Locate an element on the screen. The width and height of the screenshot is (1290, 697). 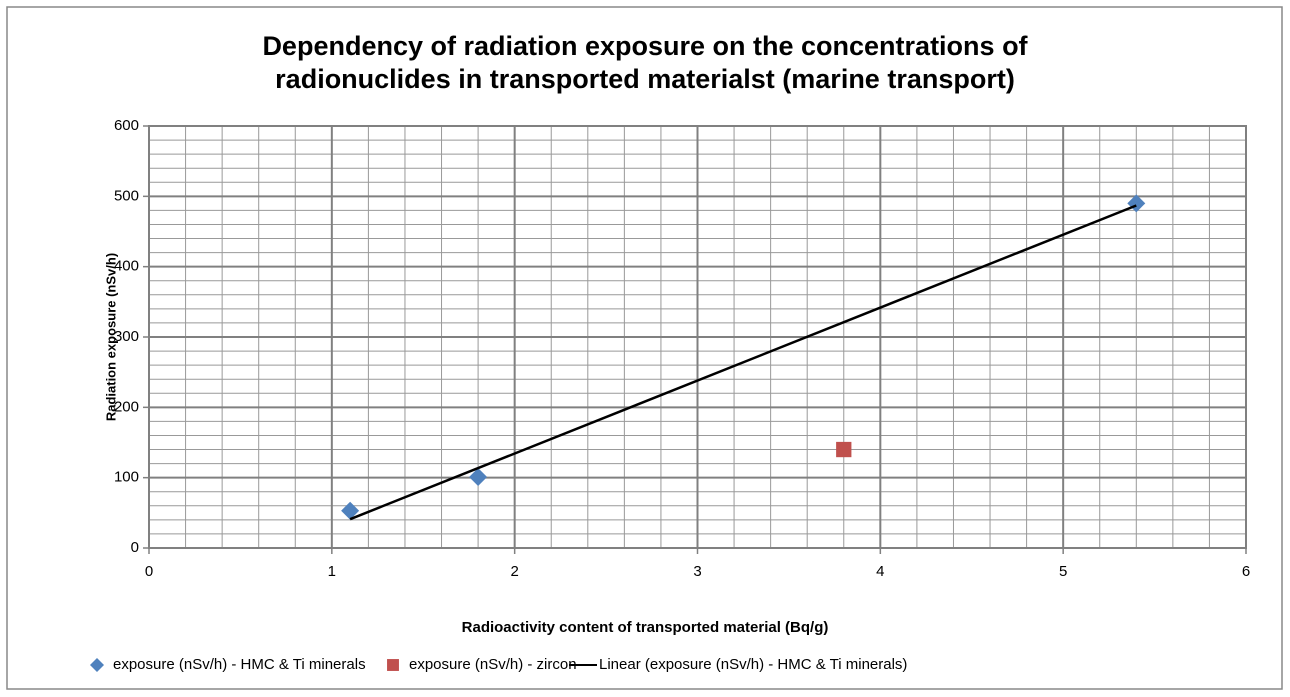
y-tick-label: 500 is located at coordinates (126, 195).